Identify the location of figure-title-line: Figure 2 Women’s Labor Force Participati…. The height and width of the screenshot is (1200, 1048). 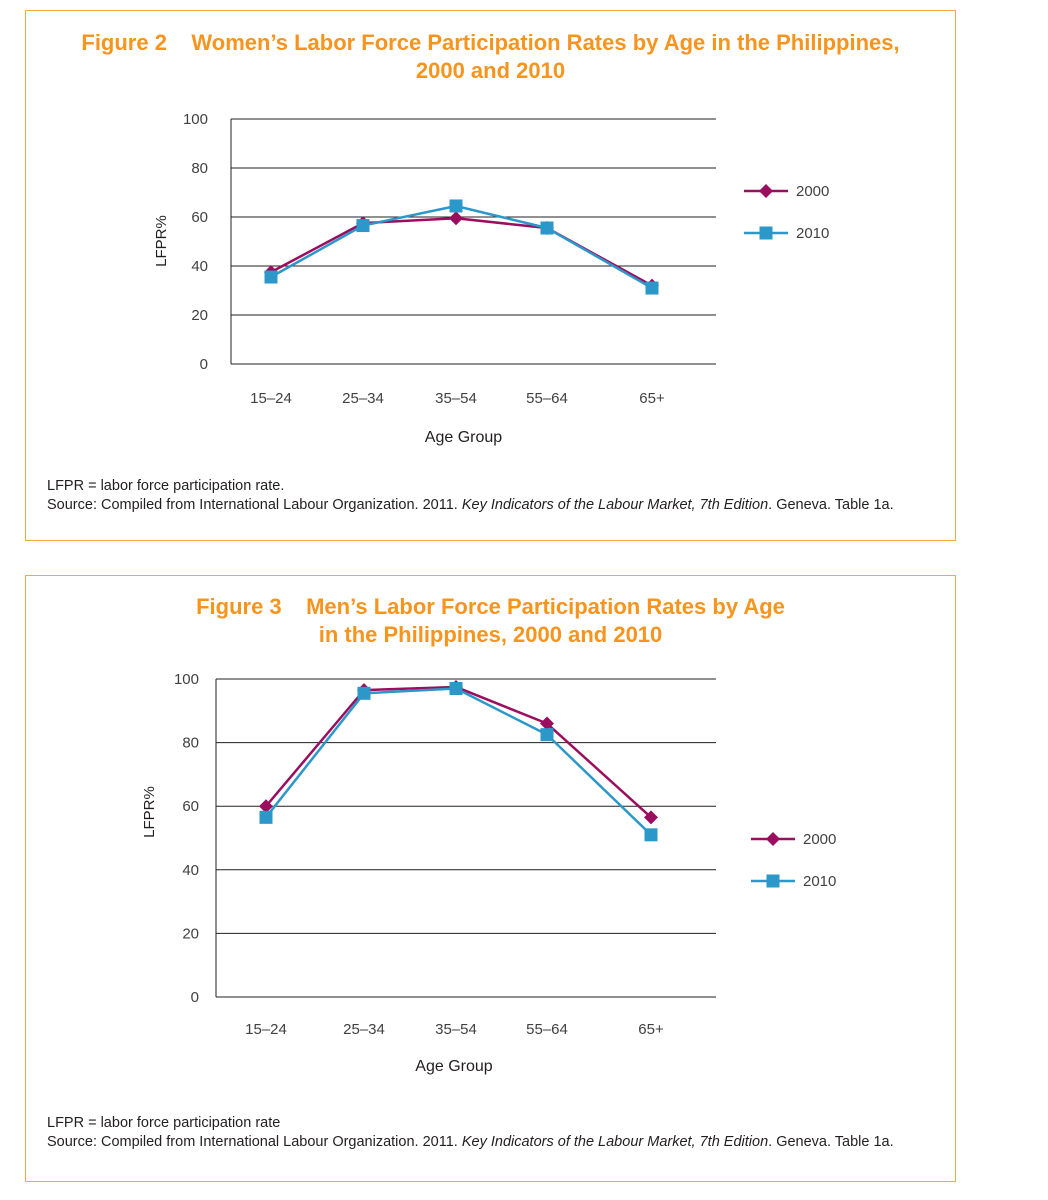
(490, 42).